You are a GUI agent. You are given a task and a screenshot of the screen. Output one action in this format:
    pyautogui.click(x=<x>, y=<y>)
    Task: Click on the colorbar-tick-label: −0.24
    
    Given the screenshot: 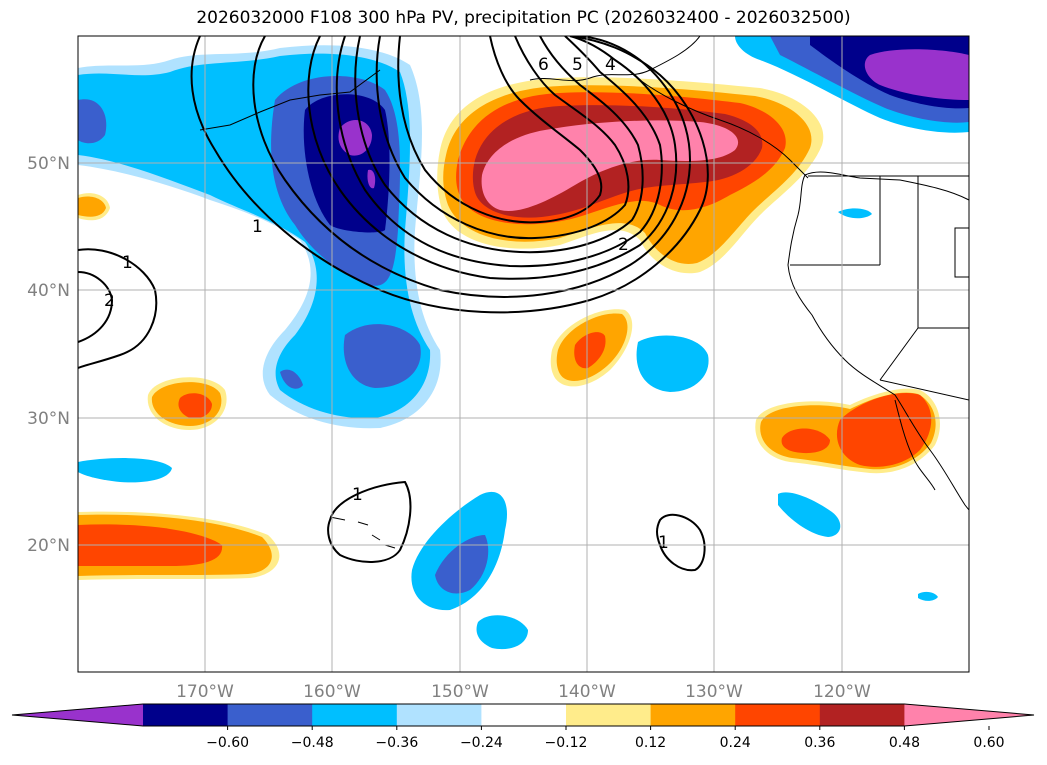 What is the action you would take?
    pyautogui.click(x=481, y=743)
    